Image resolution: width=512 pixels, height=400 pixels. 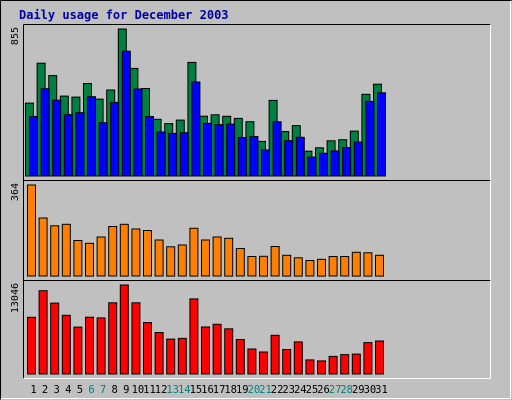 What do you see at coordinates (230, 390) in the screenshot?
I see `day-label: 18` at bounding box center [230, 390].